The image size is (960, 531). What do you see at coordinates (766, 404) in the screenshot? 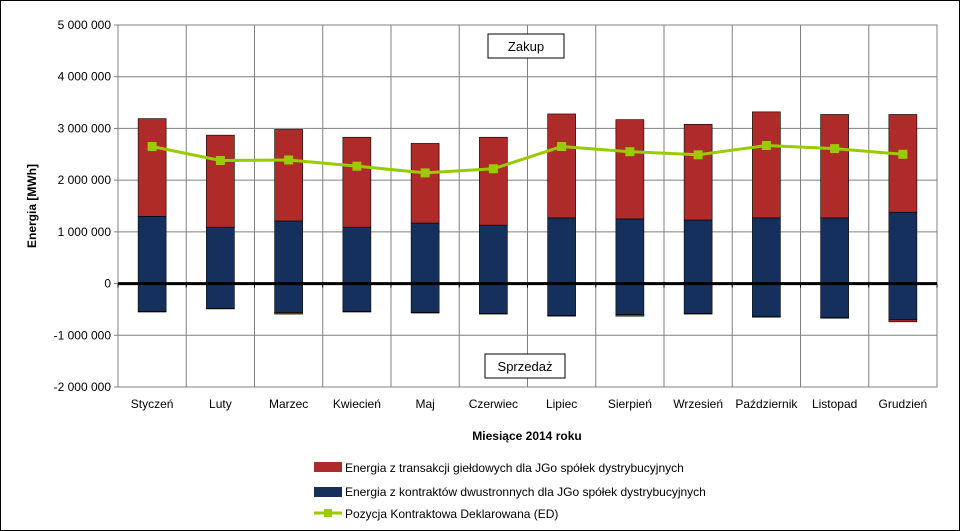
I see `x-tick-label: Październik` at bounding box center [766, 404].